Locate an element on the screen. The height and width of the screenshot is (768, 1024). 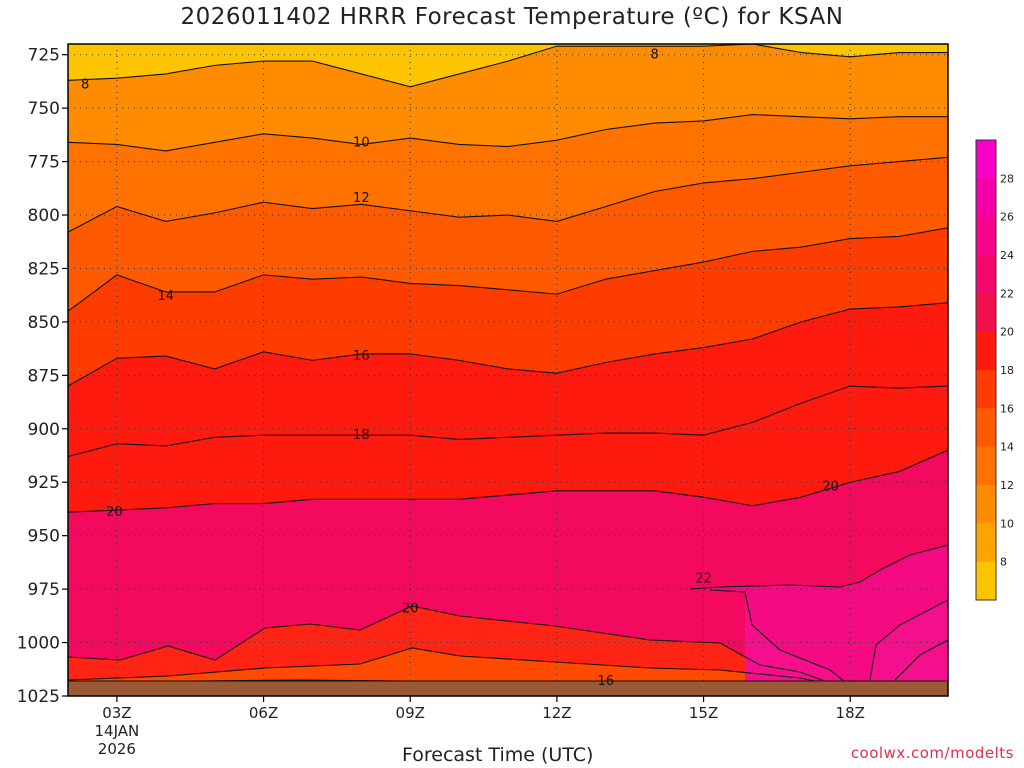
band-warm-core is located at coordinates (846, 644).